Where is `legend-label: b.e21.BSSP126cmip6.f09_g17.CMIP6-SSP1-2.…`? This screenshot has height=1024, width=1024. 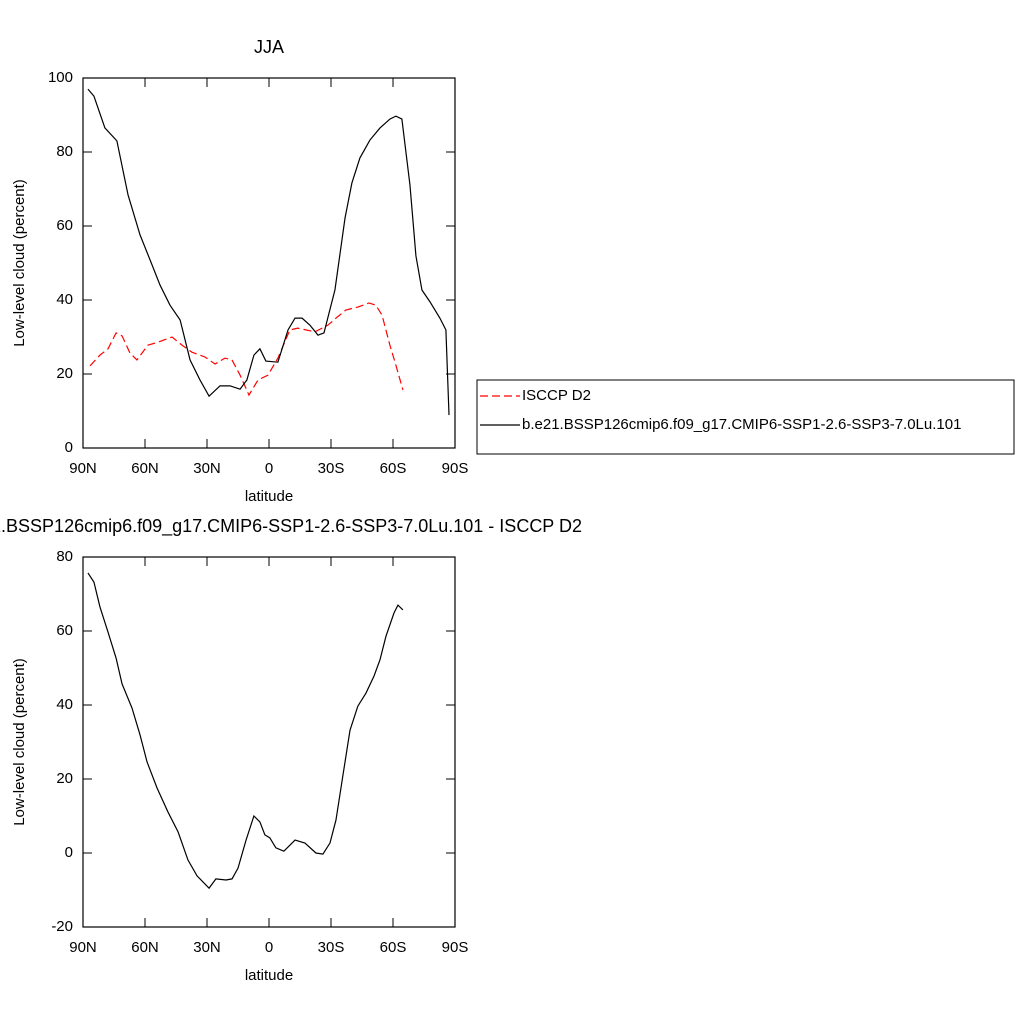
legend-label: b.e21.BSSP126cmip6.f09_g17.CMIP6-SSP1-2.… is located at coordinates (741, 424).